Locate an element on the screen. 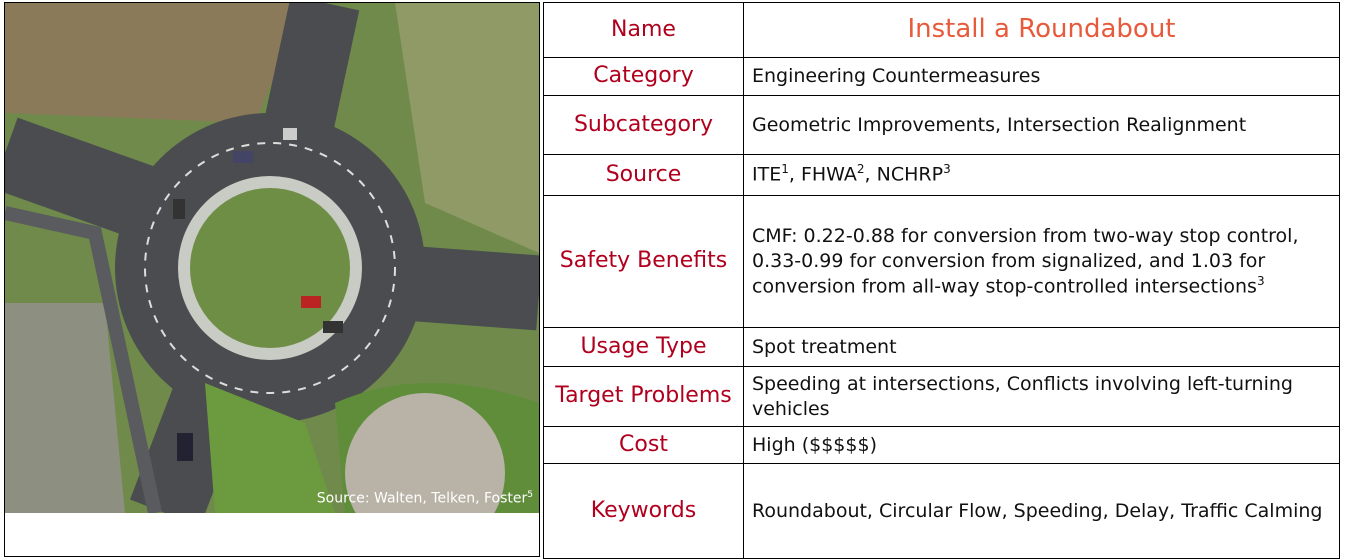 The height and width of the screenshot is (559, 1348). footnote: 1 is located at coordinates (785, 169).